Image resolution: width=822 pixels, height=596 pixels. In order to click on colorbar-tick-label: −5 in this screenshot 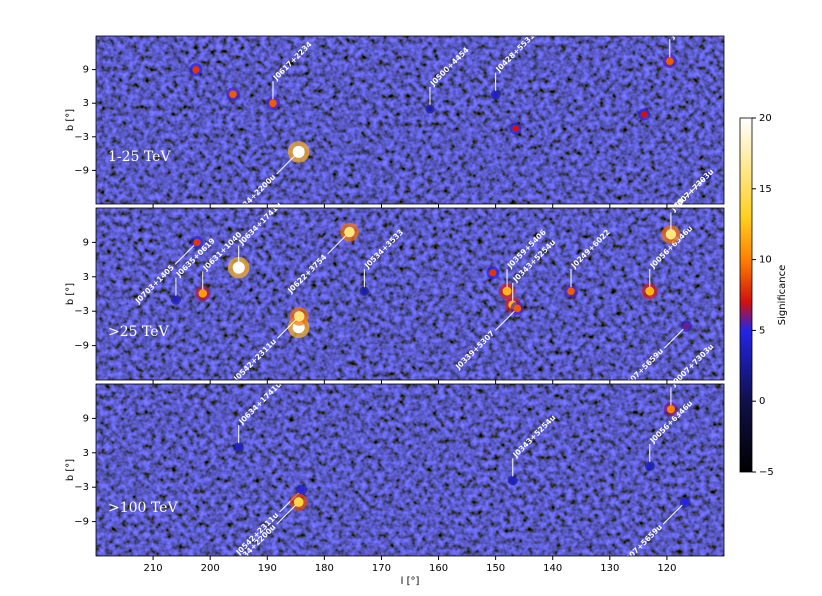, I will do `click(766, 472)`.